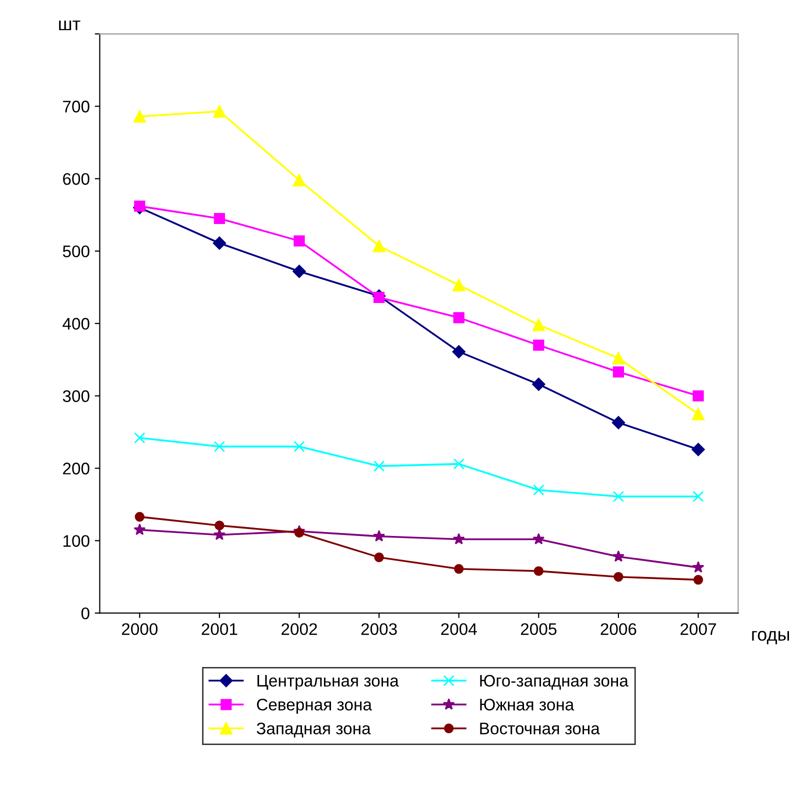  Describe the element at coordinates (76, 251) in the screenshot. I see `y-tick-label: 500` at that location.